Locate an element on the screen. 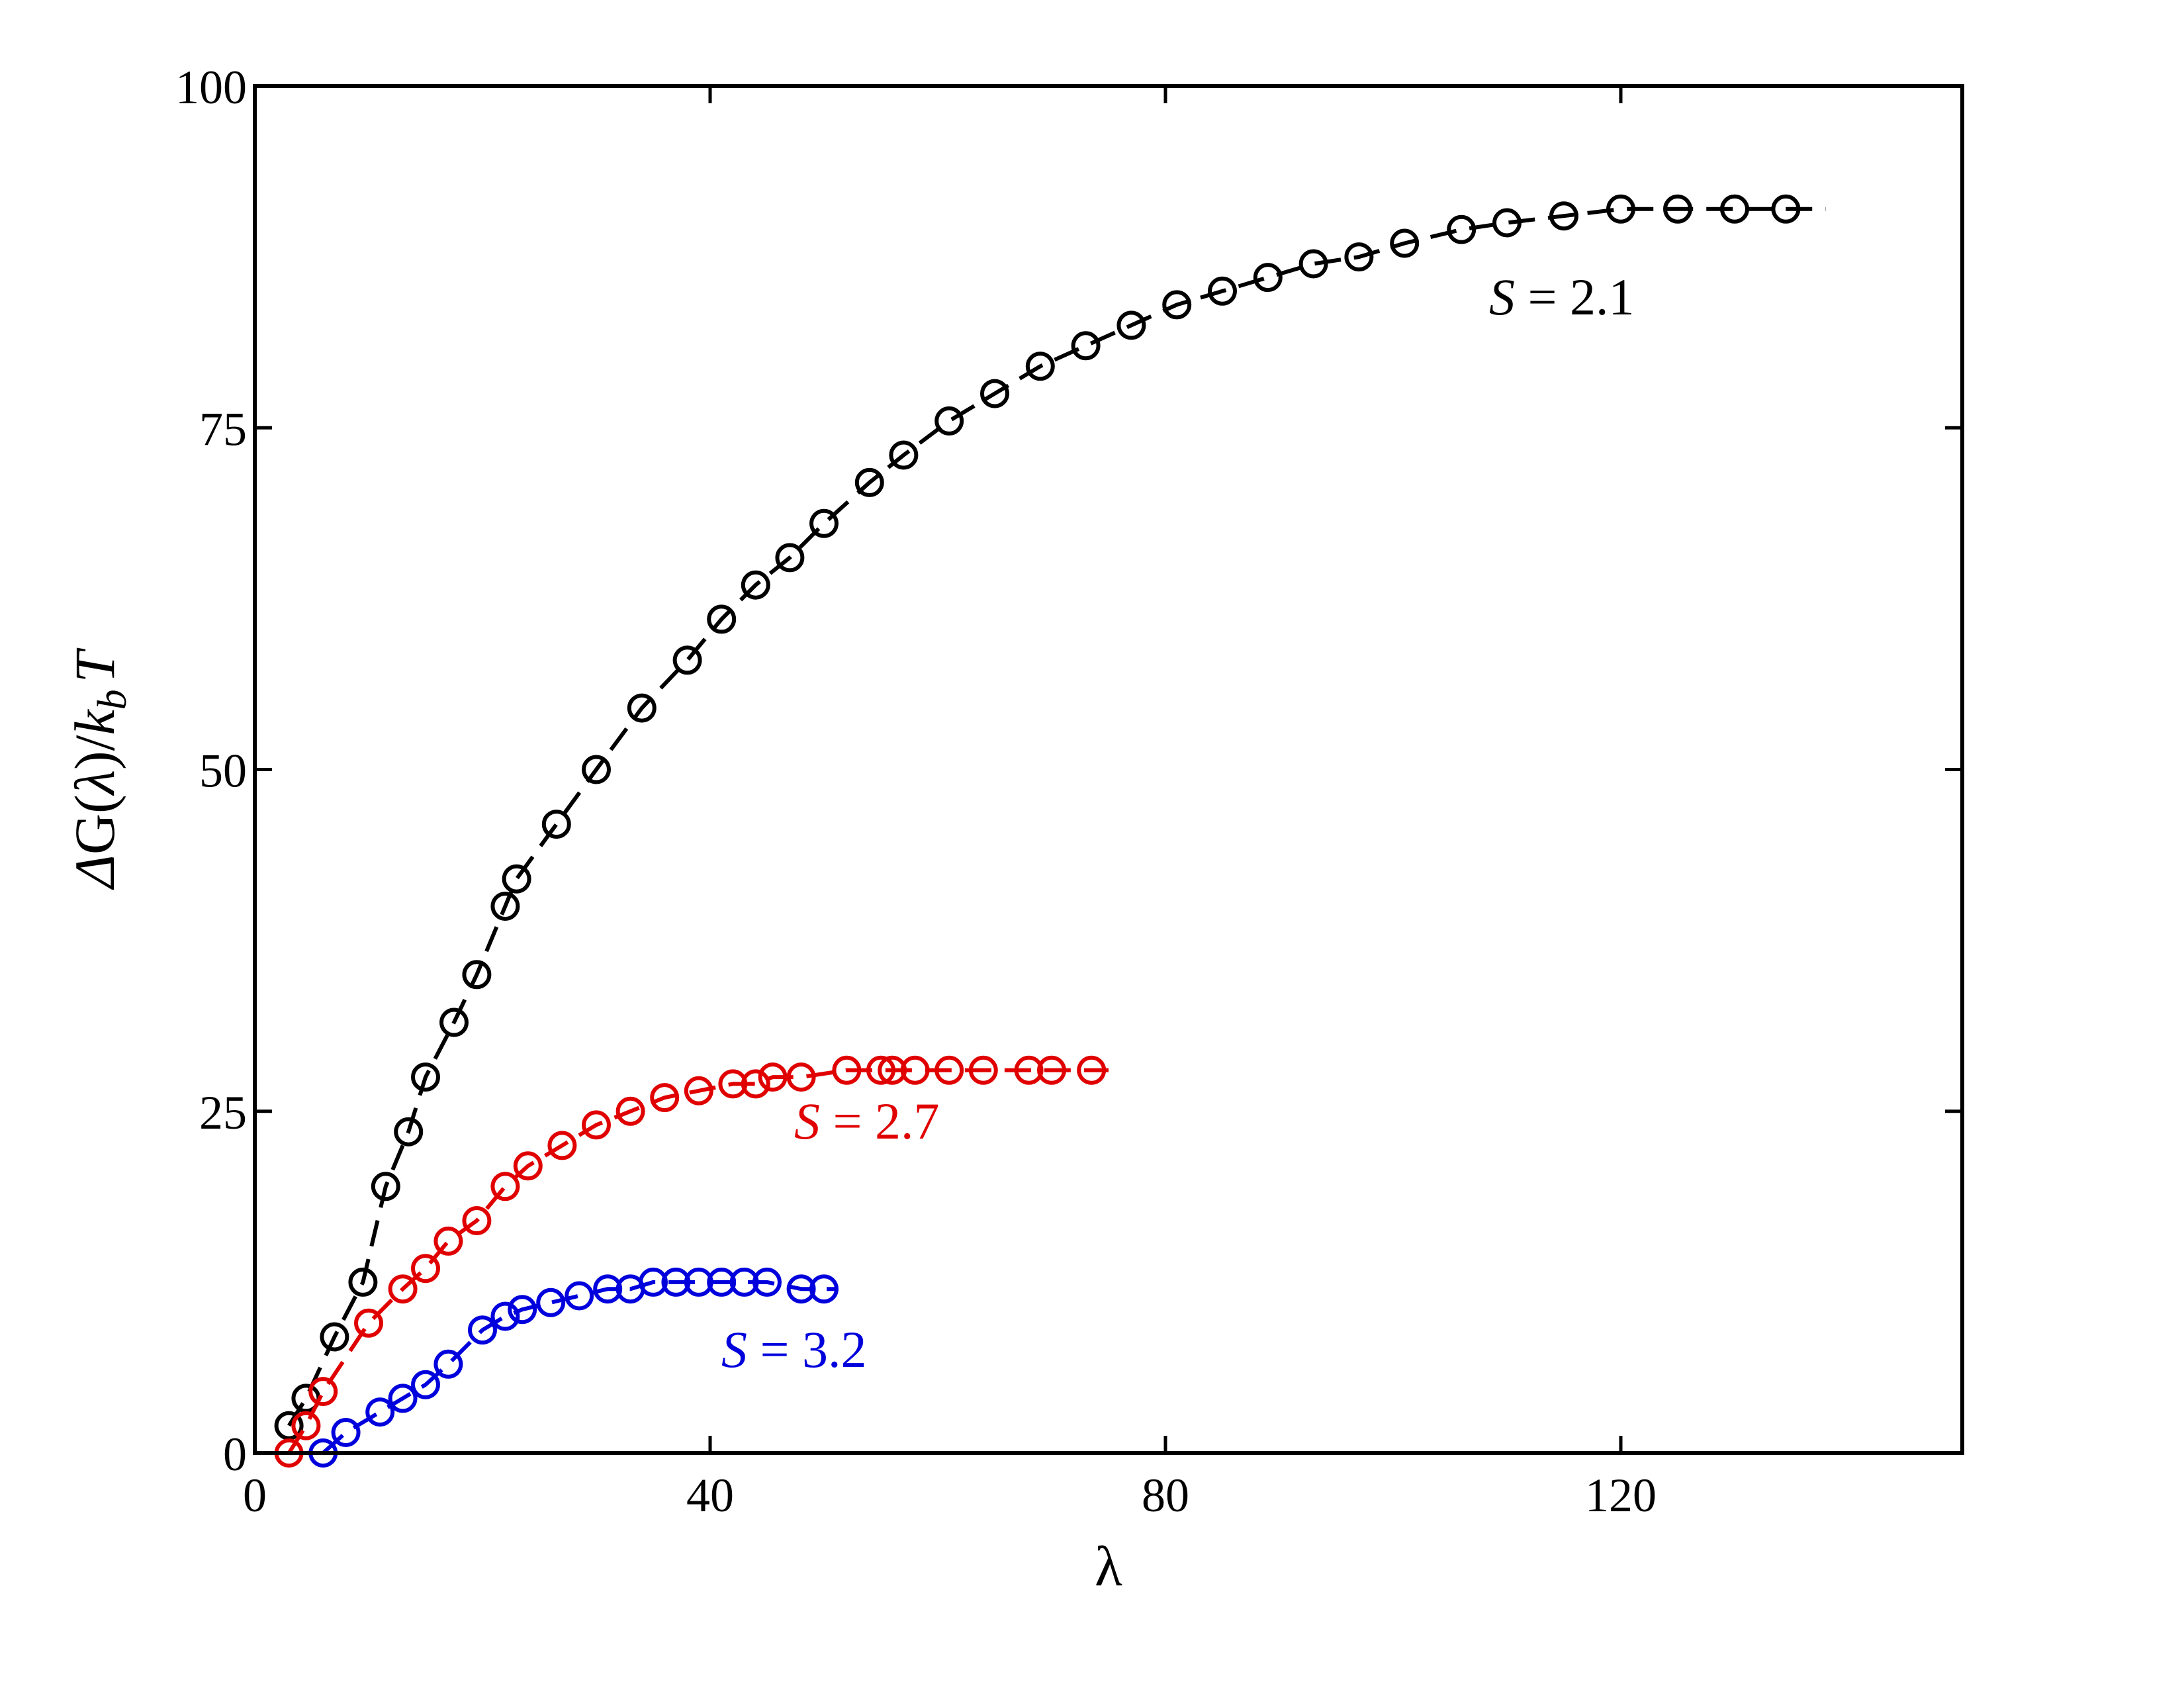  y-axis-label: ΔG(λ)/kbT is located at coordinates (99, 768).